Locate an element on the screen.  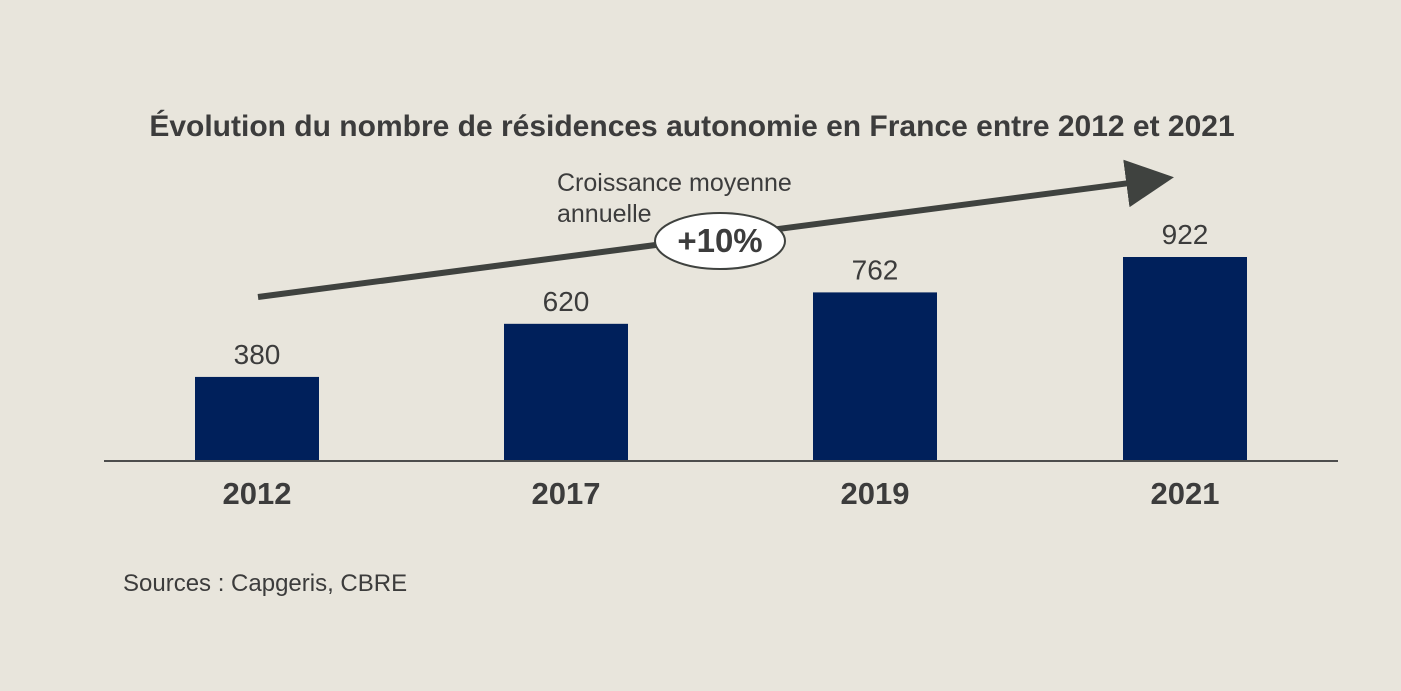
bar-2021 is located at coordinates (1185, 359).